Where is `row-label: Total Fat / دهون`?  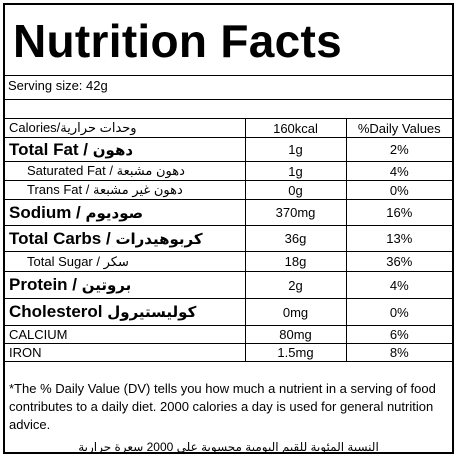 row-label: Total Fat / دهون is located at coordinates (125, 149).